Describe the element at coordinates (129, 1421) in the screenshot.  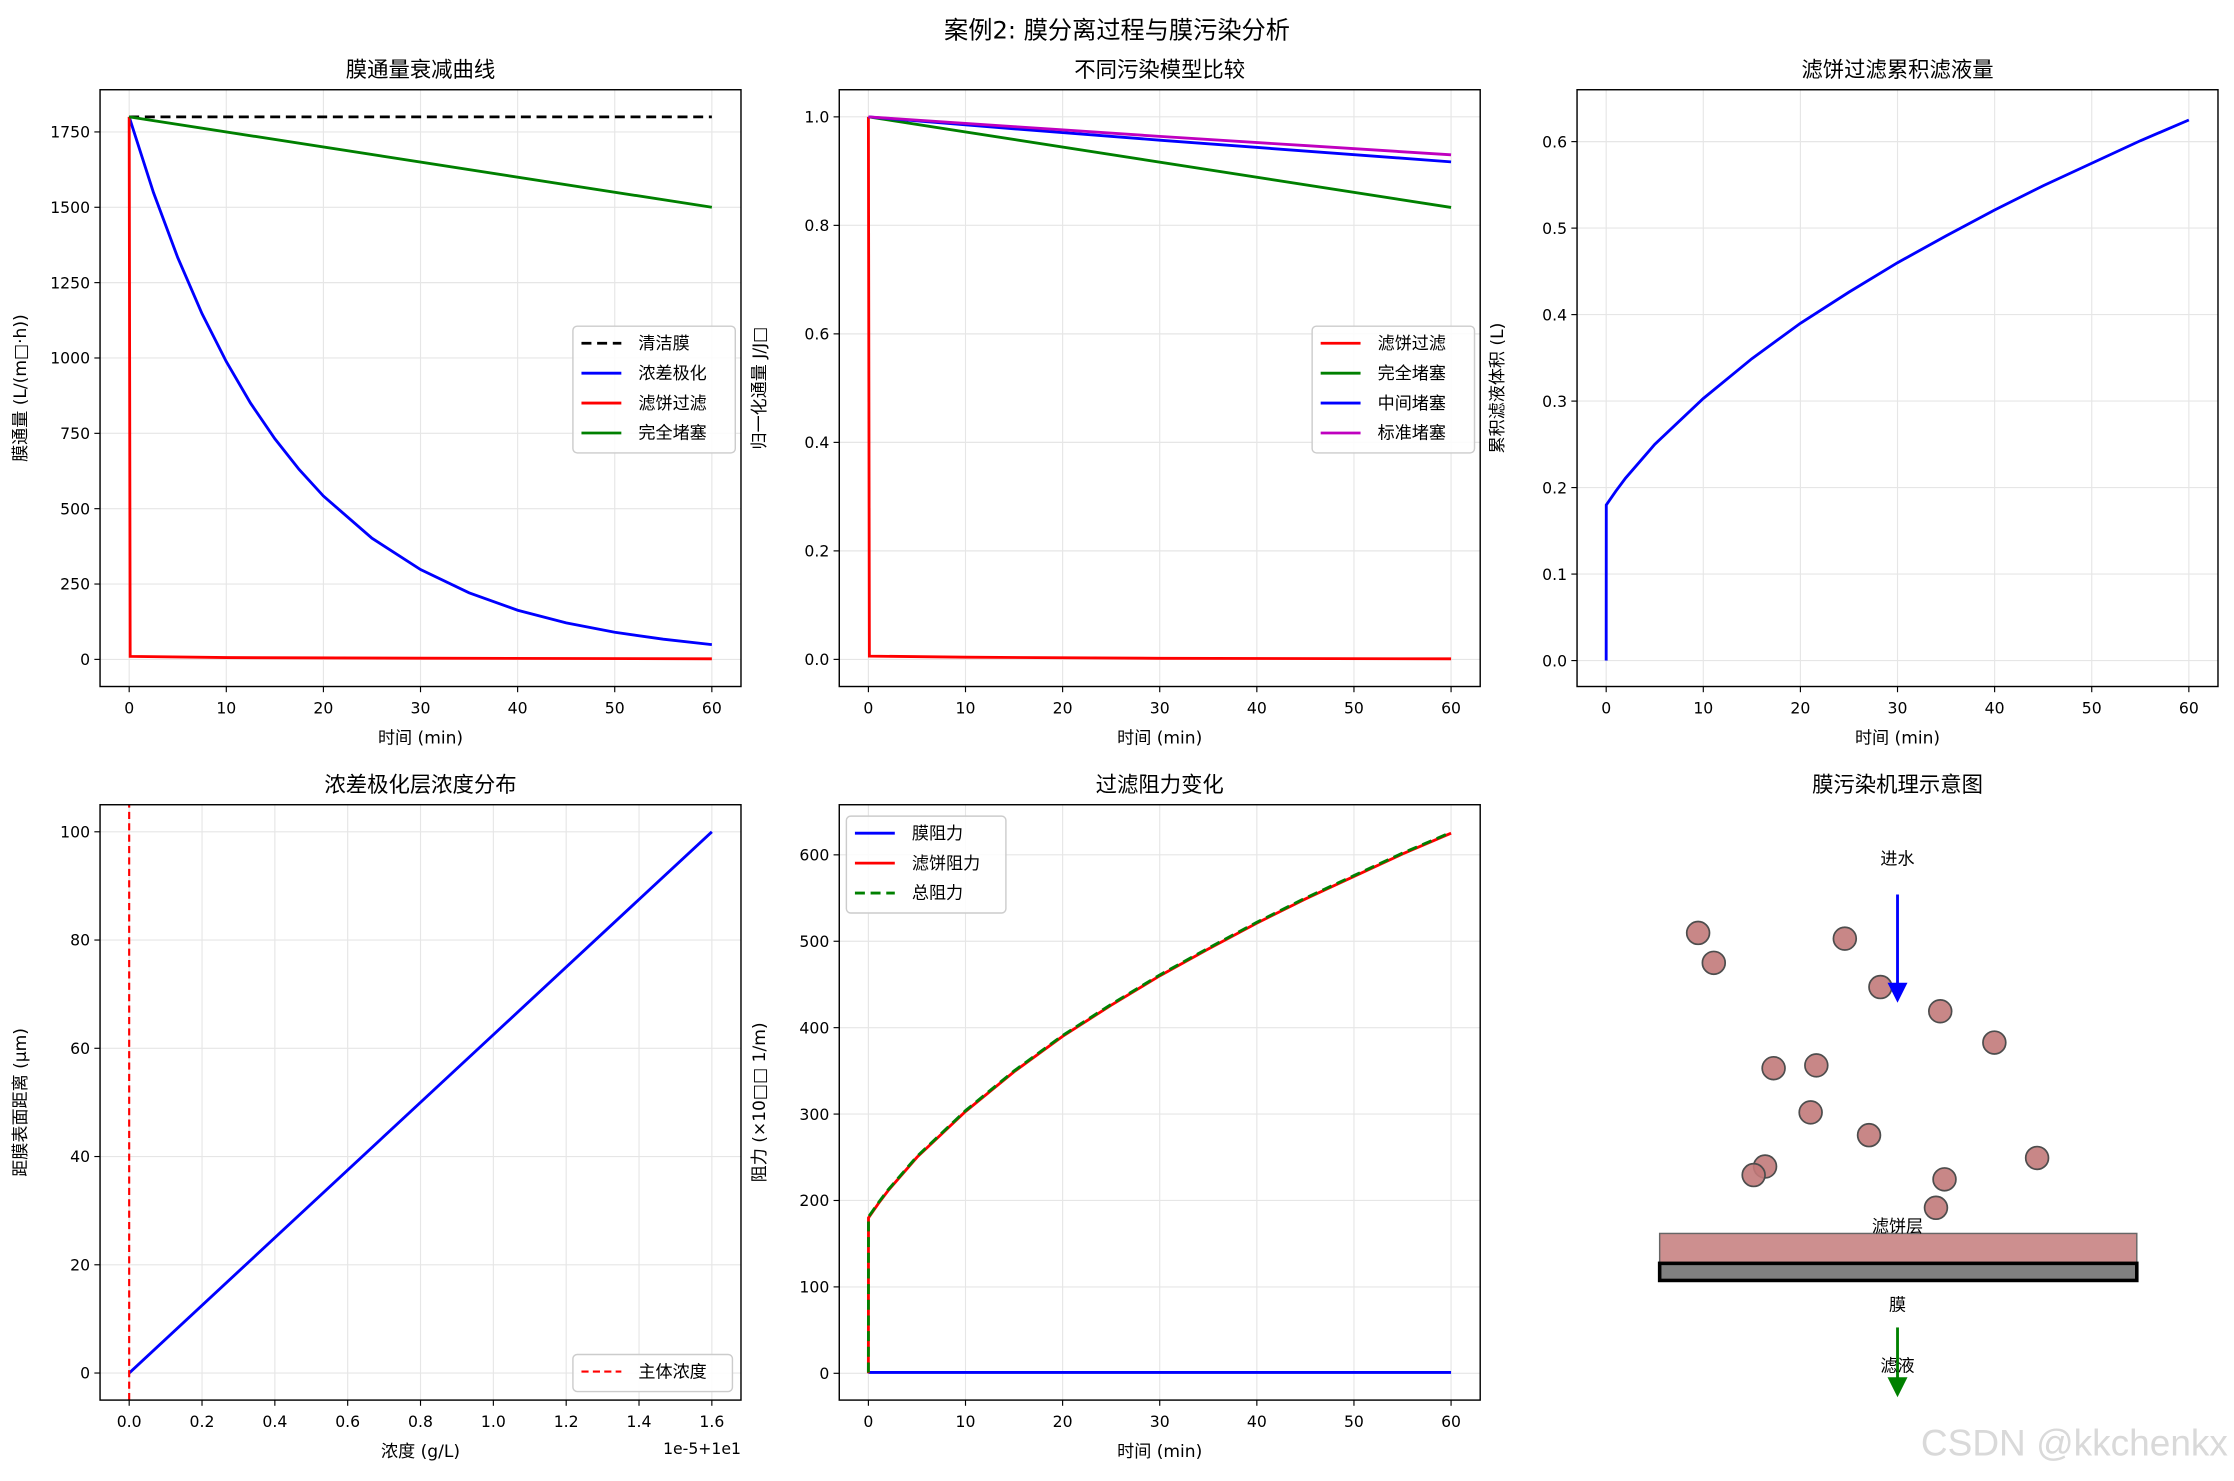
I see `x-tick-label: 0.0` at that location.